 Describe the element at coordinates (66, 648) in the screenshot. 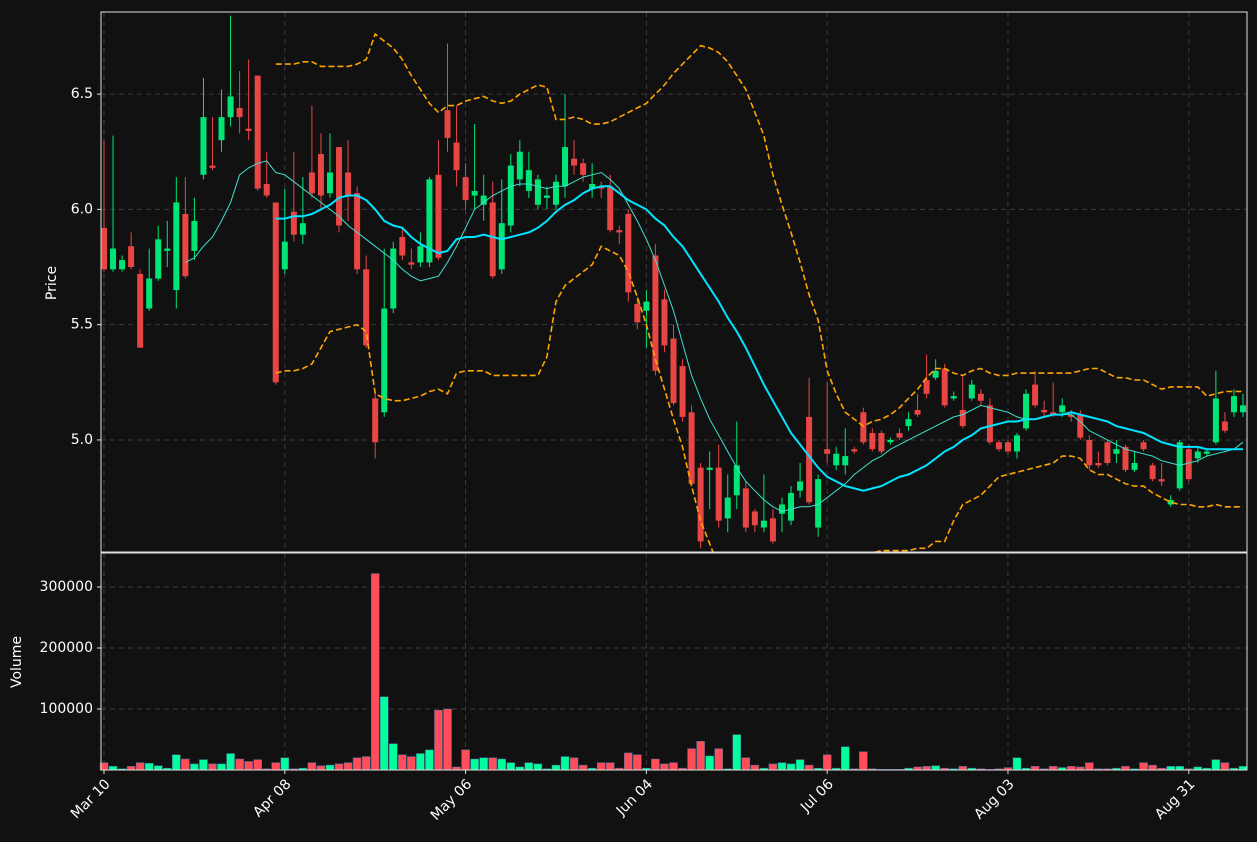

I see `volume-tick-label: 200000` at that location.